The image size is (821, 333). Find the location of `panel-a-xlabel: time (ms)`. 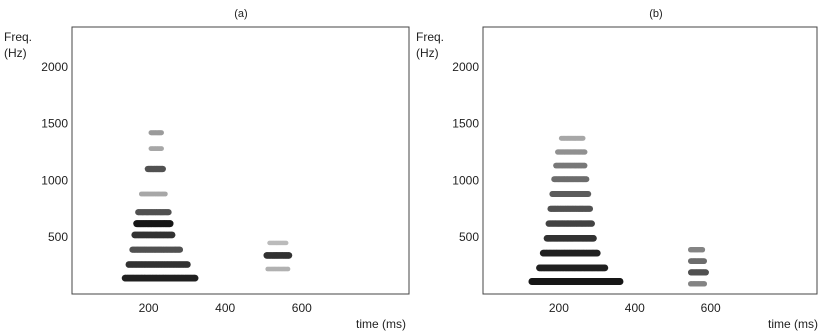

panel-a-xlabel: time (ms) is located at coordinates (381, 324).